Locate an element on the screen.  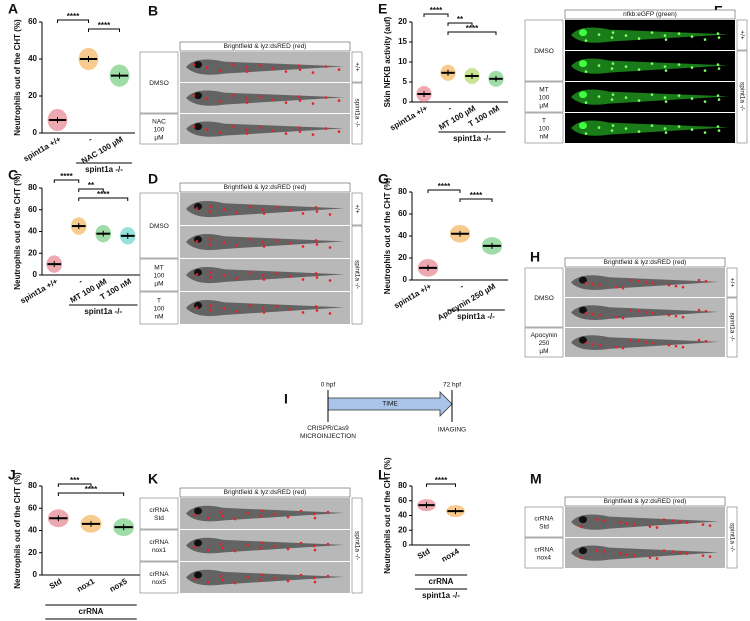
x-tick-label: - is located at coordinates (461, 286).